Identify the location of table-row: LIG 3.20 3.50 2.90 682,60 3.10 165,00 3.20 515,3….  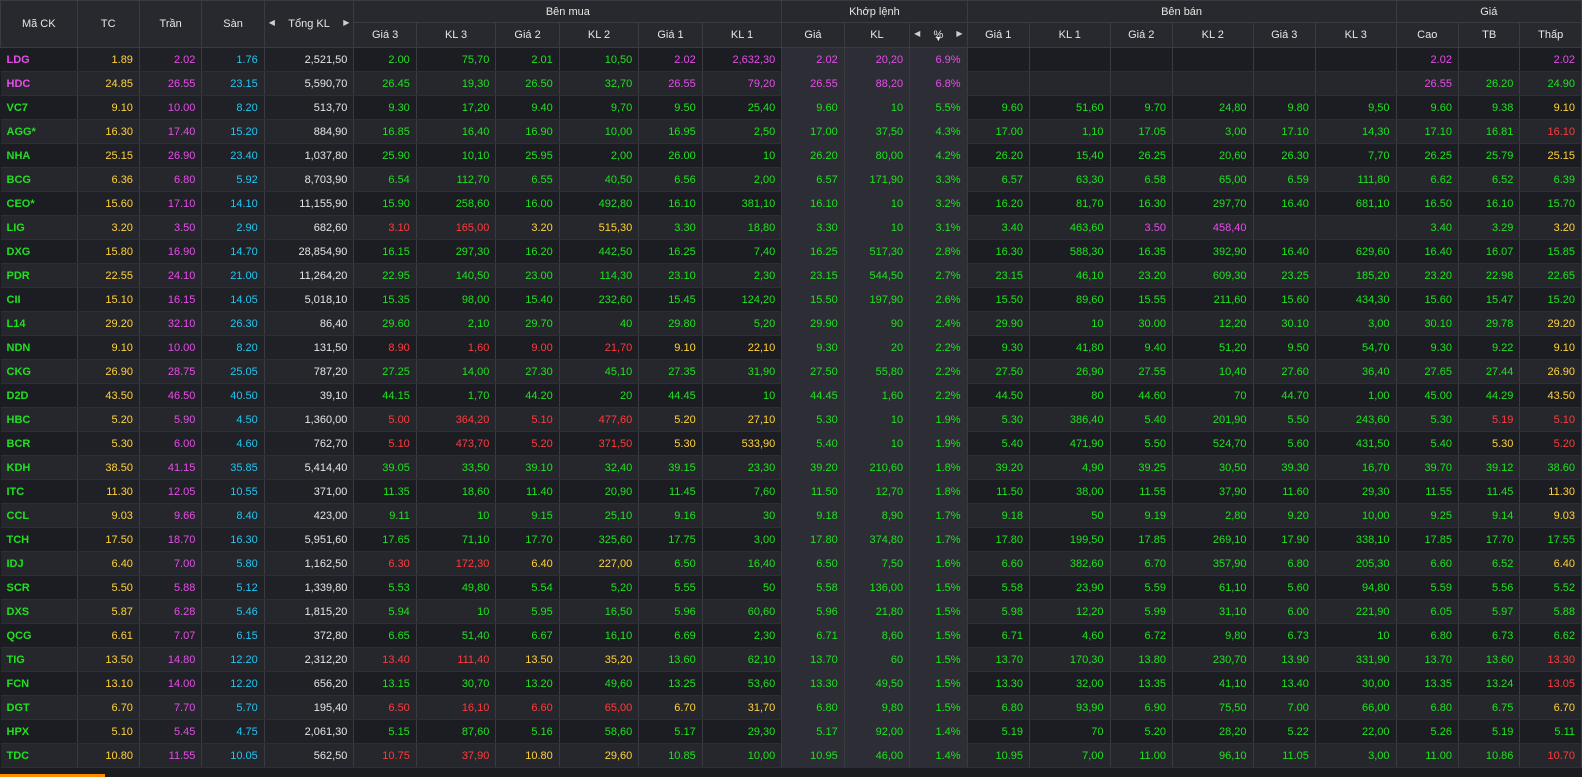
(791, 227).